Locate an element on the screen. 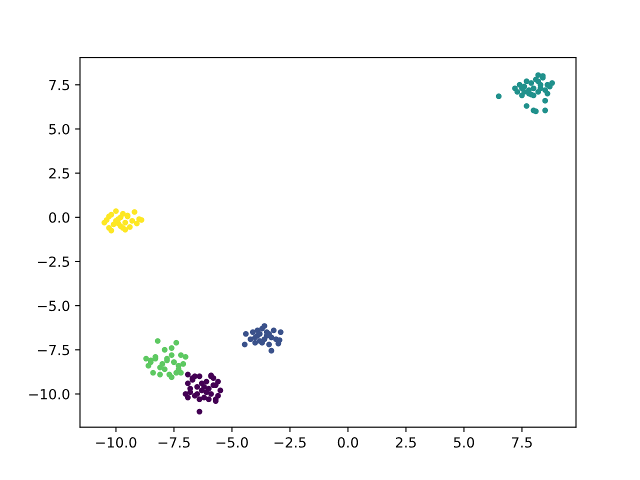  y-tick-label: 0.0 is located at coordinates (59, 217).